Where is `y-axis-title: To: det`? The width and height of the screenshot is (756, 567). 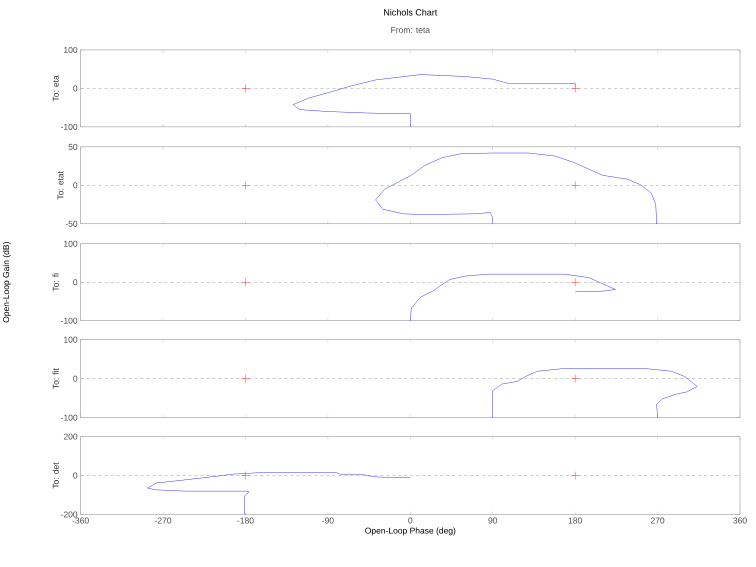 y-axis-title: To: det is located at coordinates (55, 475).